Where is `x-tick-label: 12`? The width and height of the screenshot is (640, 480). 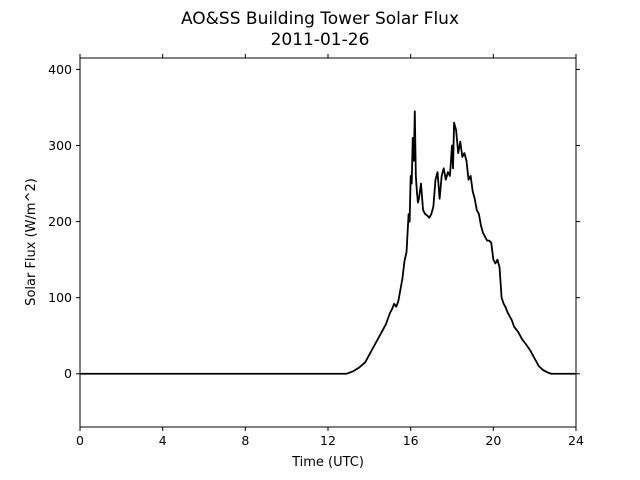 x-tick-label: 12 is located at coordinates (328, 440).